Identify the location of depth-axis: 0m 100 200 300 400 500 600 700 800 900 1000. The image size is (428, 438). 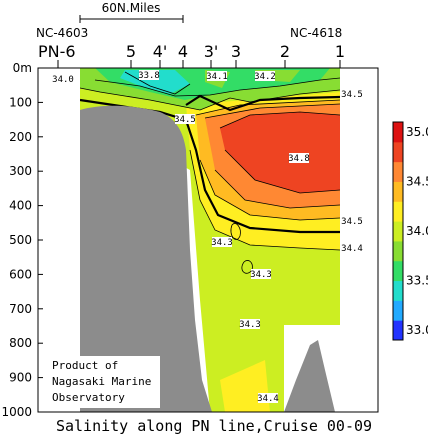
(22, 240).